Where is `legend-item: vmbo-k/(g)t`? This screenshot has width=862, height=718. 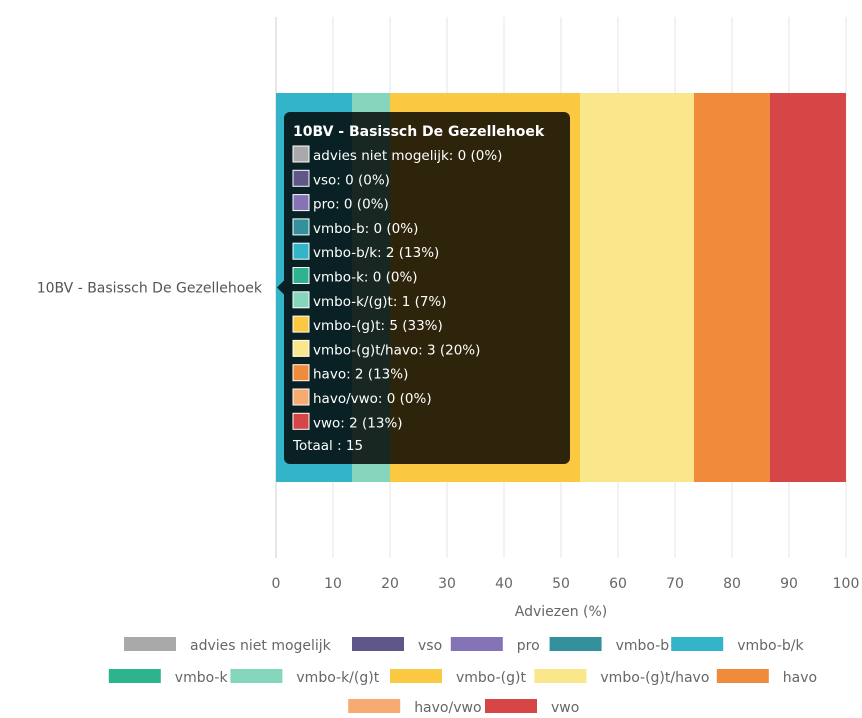
legend-item: vmbo-k/(g)t is located at coordinates (305, 677).